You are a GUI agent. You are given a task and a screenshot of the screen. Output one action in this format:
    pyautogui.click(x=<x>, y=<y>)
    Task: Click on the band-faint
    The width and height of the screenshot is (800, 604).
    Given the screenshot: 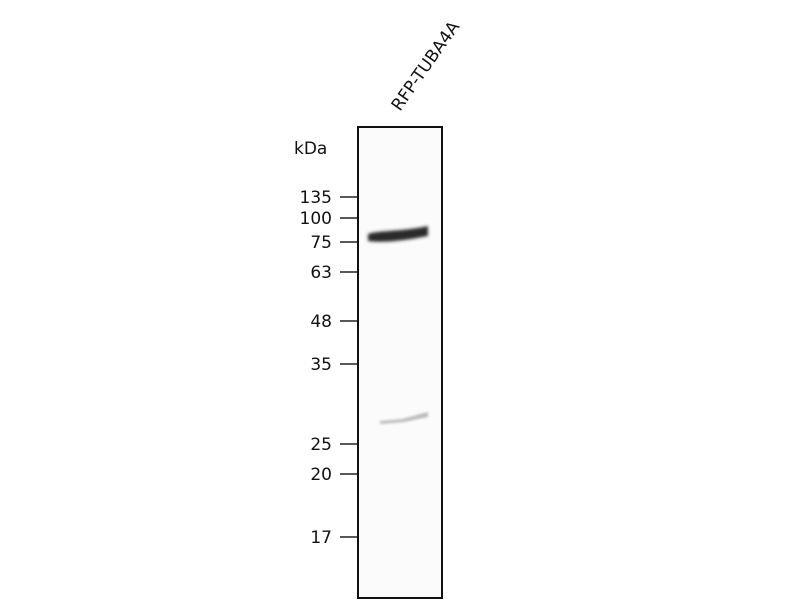 What is the action you would take?
    pyautogui.click(x=404, y=418)
    